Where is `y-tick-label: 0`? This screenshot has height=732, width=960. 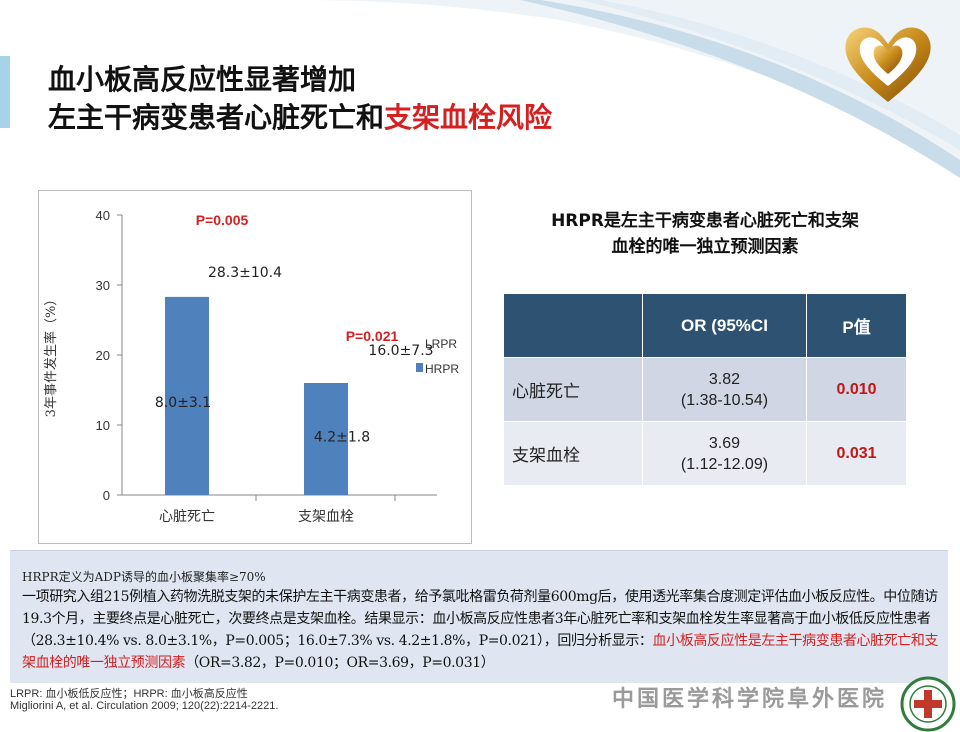
y-tick-label: 0 is located at coordinates (106, 495).